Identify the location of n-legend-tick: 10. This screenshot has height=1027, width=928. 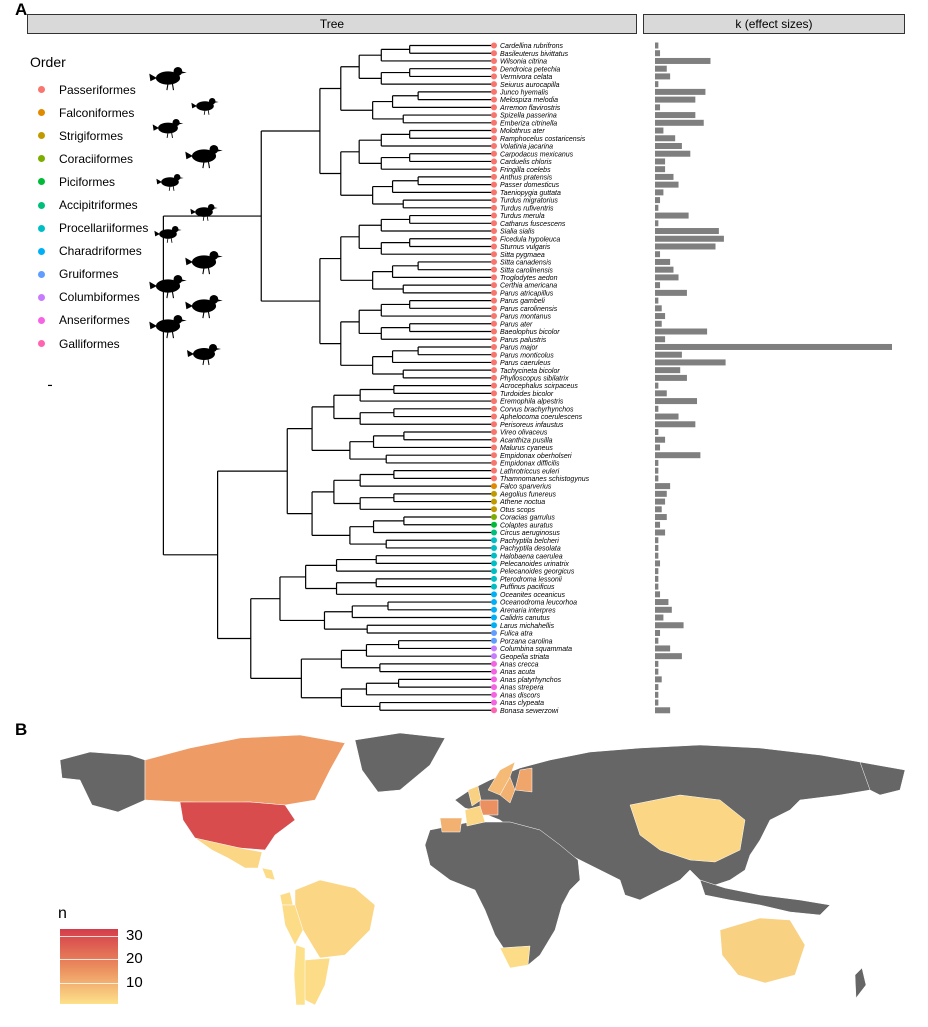
(134, 982).